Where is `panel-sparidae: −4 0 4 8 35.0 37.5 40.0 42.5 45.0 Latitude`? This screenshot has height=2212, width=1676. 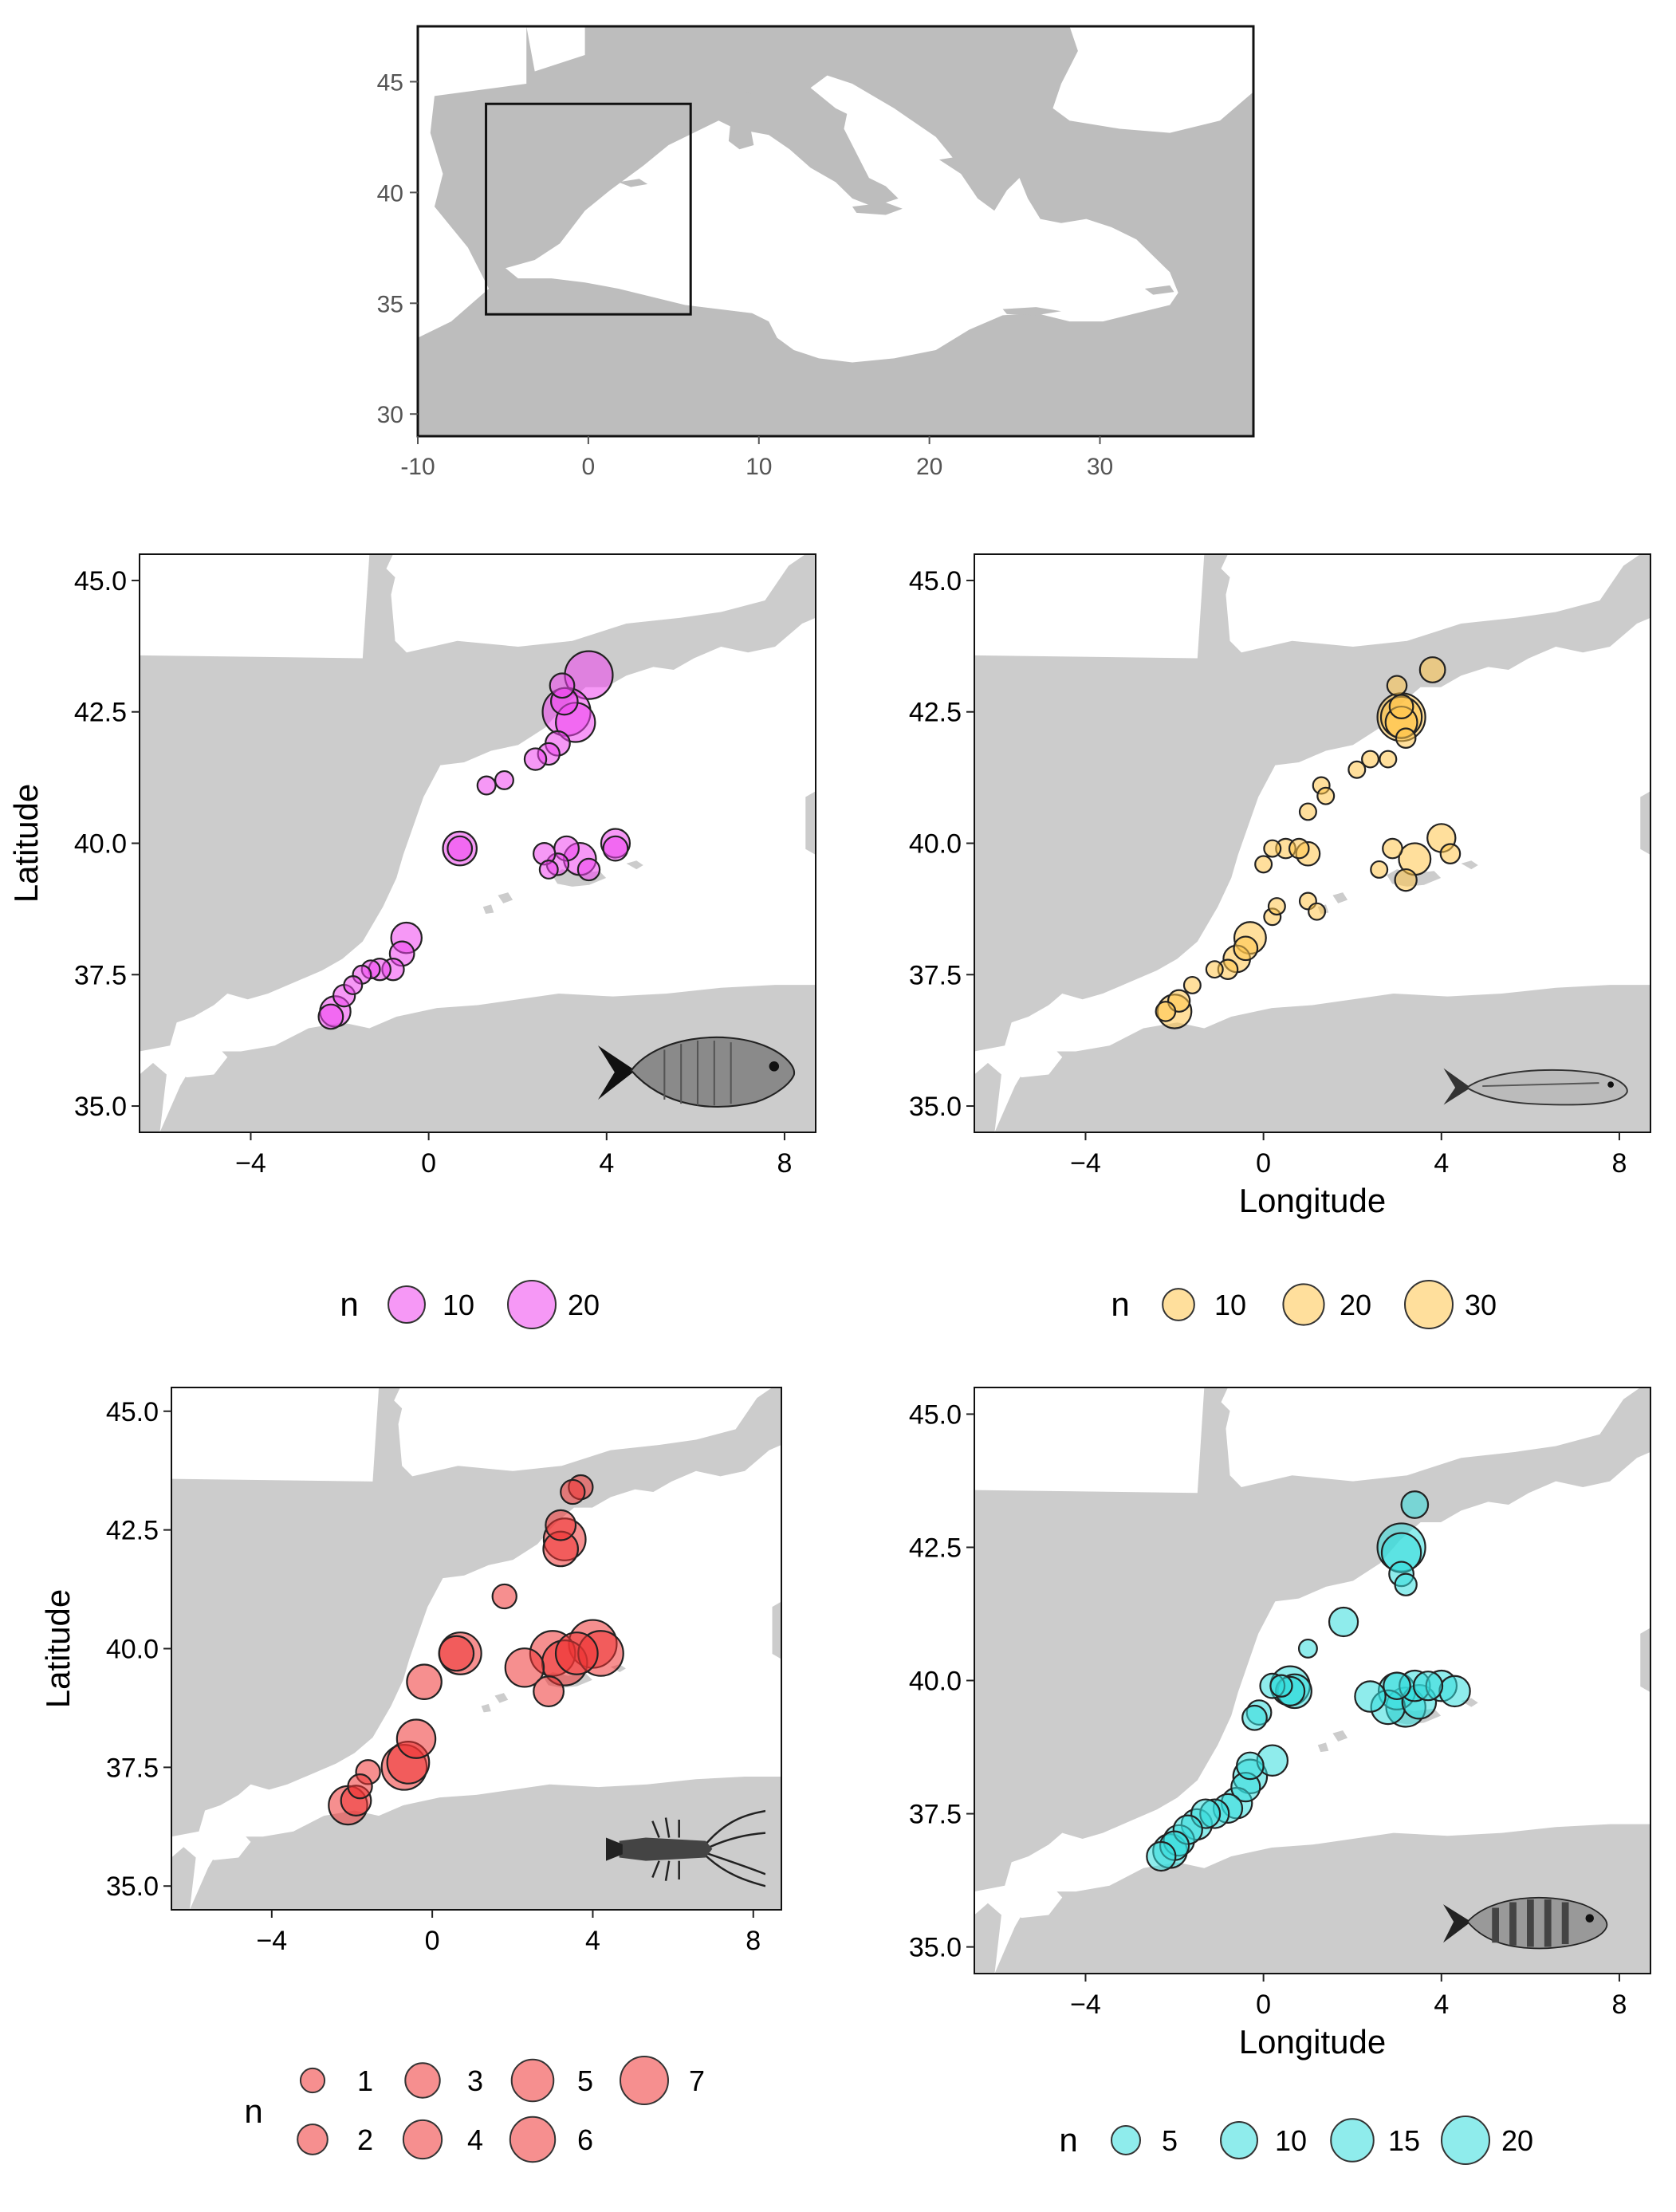
panel-sparidae: −4 0 4 8 35.0 37.5 40.0 42.5 45.0 Latitude is located at coordinates (411, 866).